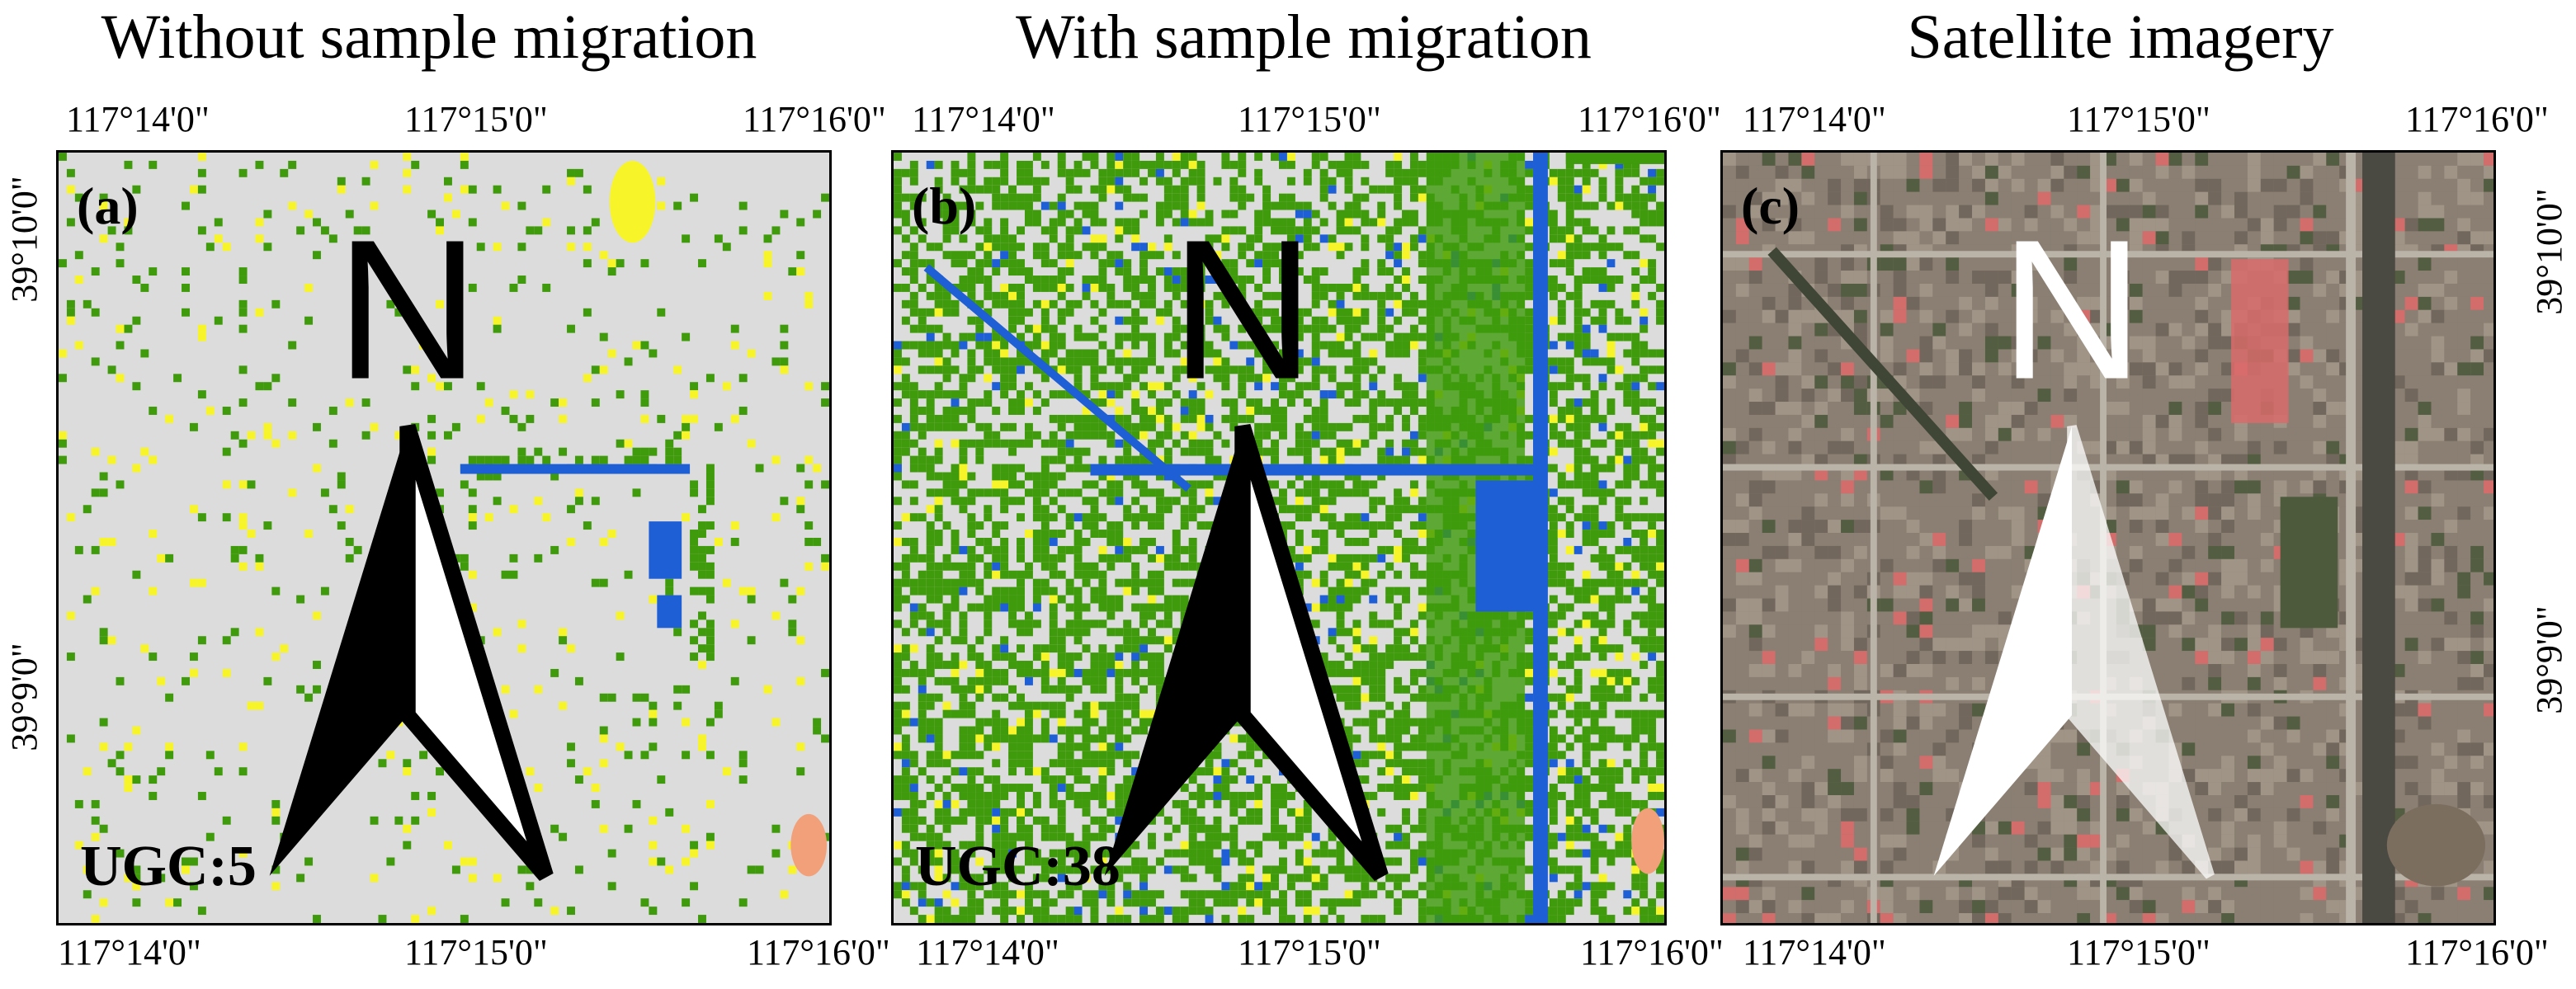  I want to click on bottom-lon-tick-b-2: 117°15'0", so click(1309, 952).